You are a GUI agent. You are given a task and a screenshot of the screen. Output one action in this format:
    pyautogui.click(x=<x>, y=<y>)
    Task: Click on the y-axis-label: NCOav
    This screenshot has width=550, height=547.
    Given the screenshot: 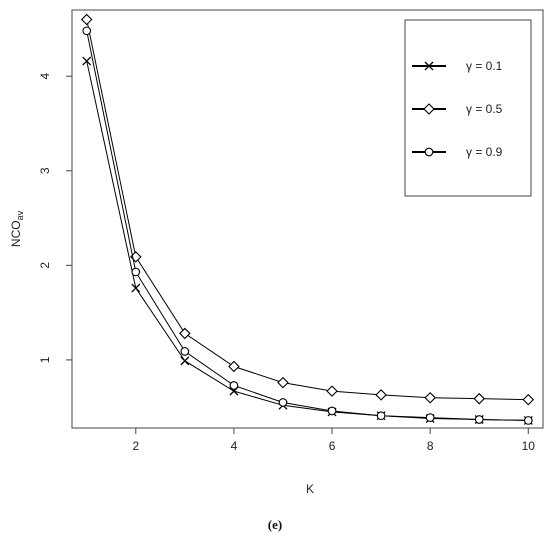 What is the action you would take?
    pyautogui.click(x=17, y=228)
    